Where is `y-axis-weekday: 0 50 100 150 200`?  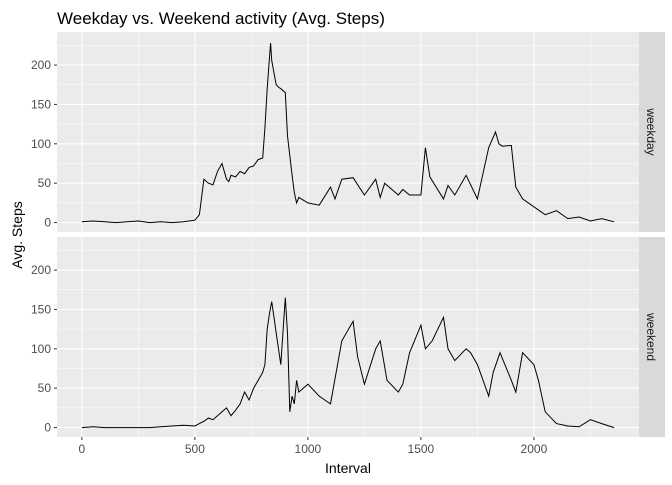
y-axis-weekday: 0 50 100 150 200 is located at coordinates (44, 144).